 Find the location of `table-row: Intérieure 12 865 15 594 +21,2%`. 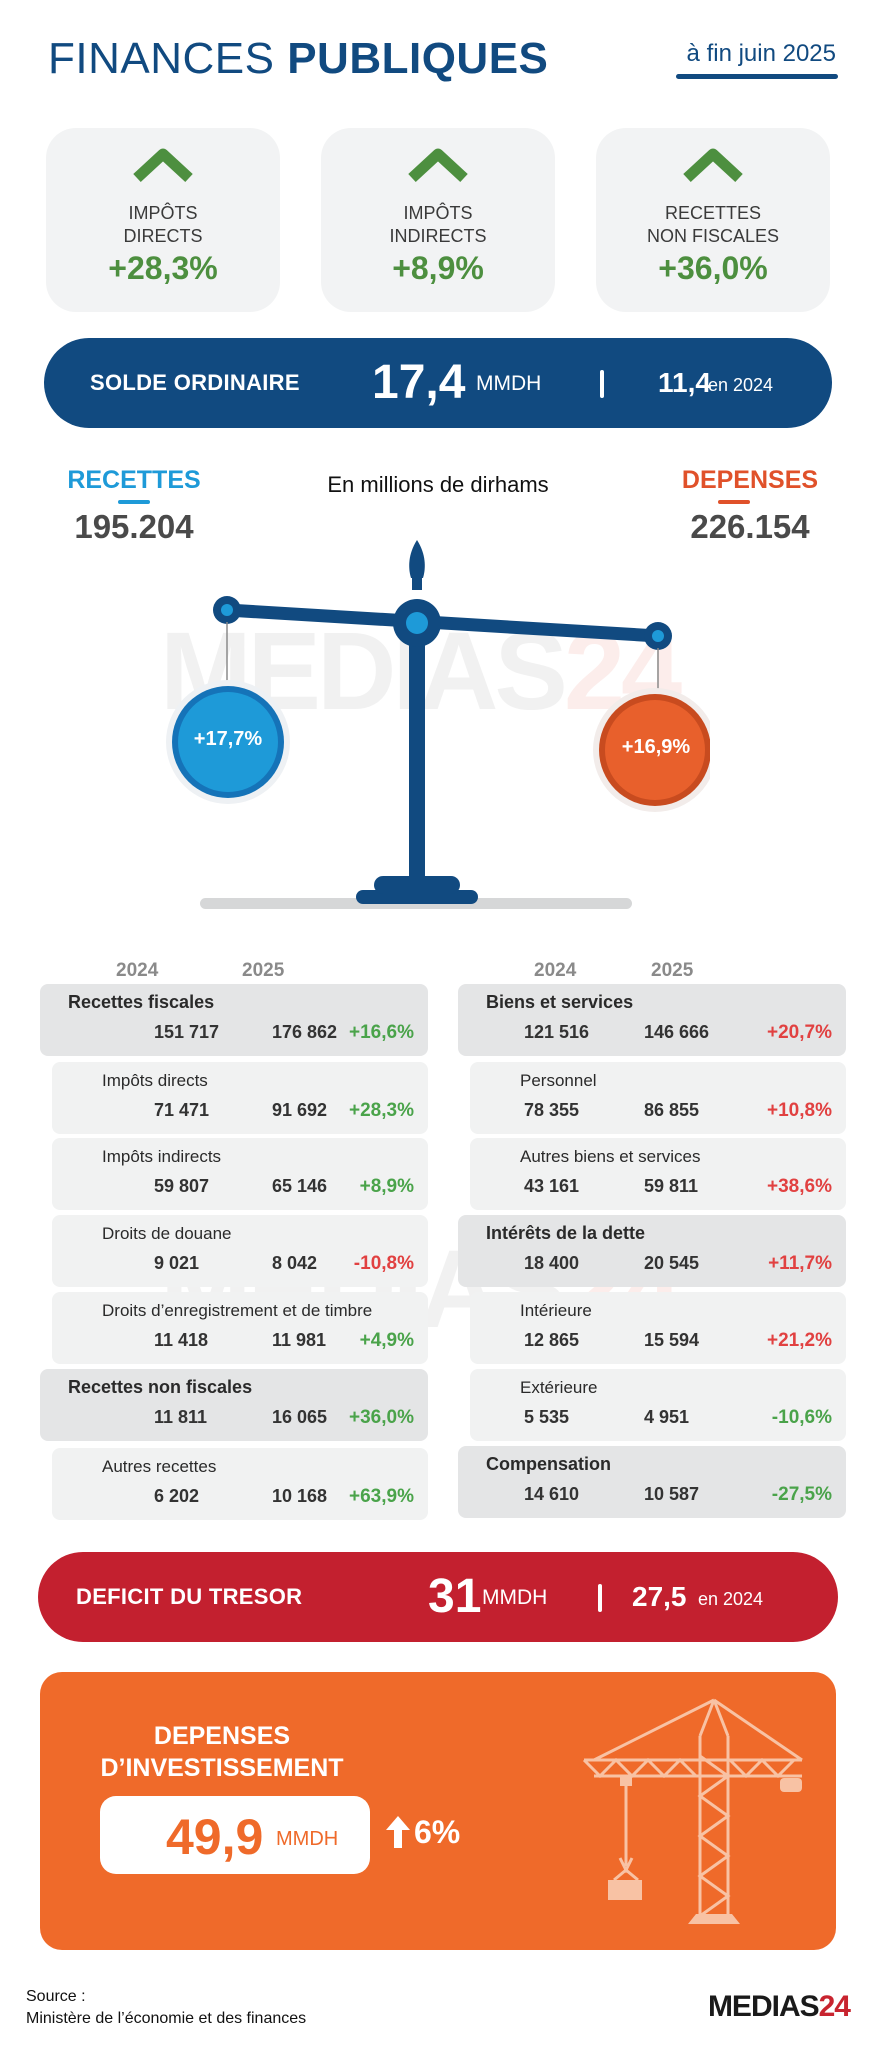

table-row: Intérieure 12 865 15 594 +21,2% is located at coordinates (658, 1328).